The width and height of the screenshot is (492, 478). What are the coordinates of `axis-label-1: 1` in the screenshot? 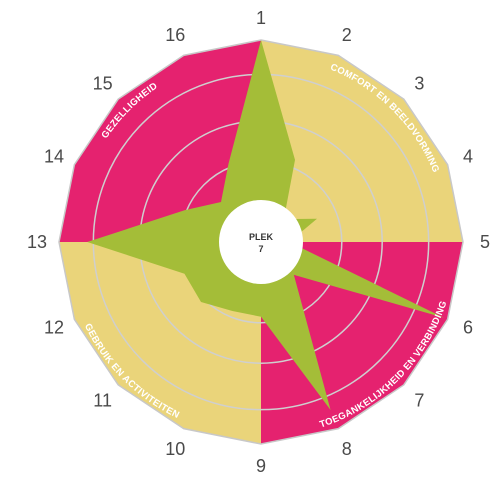 It's located at (261, 18).